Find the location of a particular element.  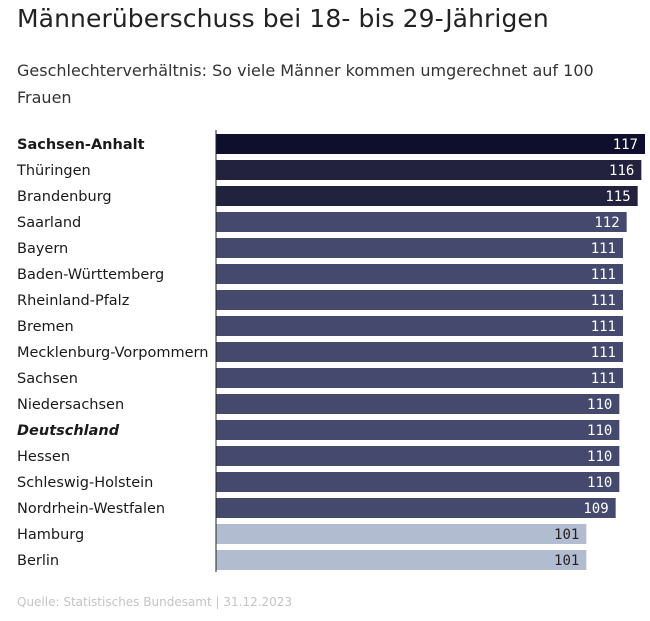

category-label: Bayern is located at coordinates (42, 249).